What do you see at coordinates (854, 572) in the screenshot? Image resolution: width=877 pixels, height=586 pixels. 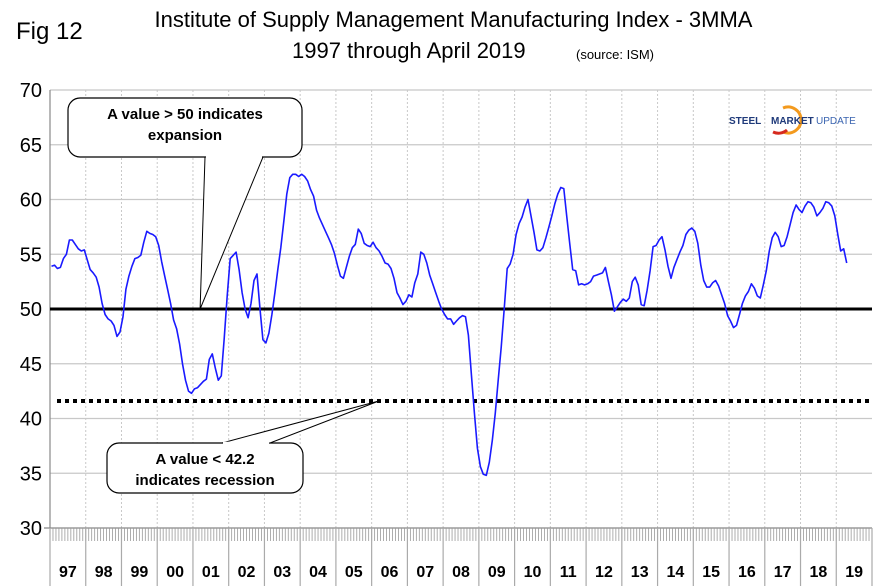 I see `x-tick-label: 19` at bounding box center [854, 572].